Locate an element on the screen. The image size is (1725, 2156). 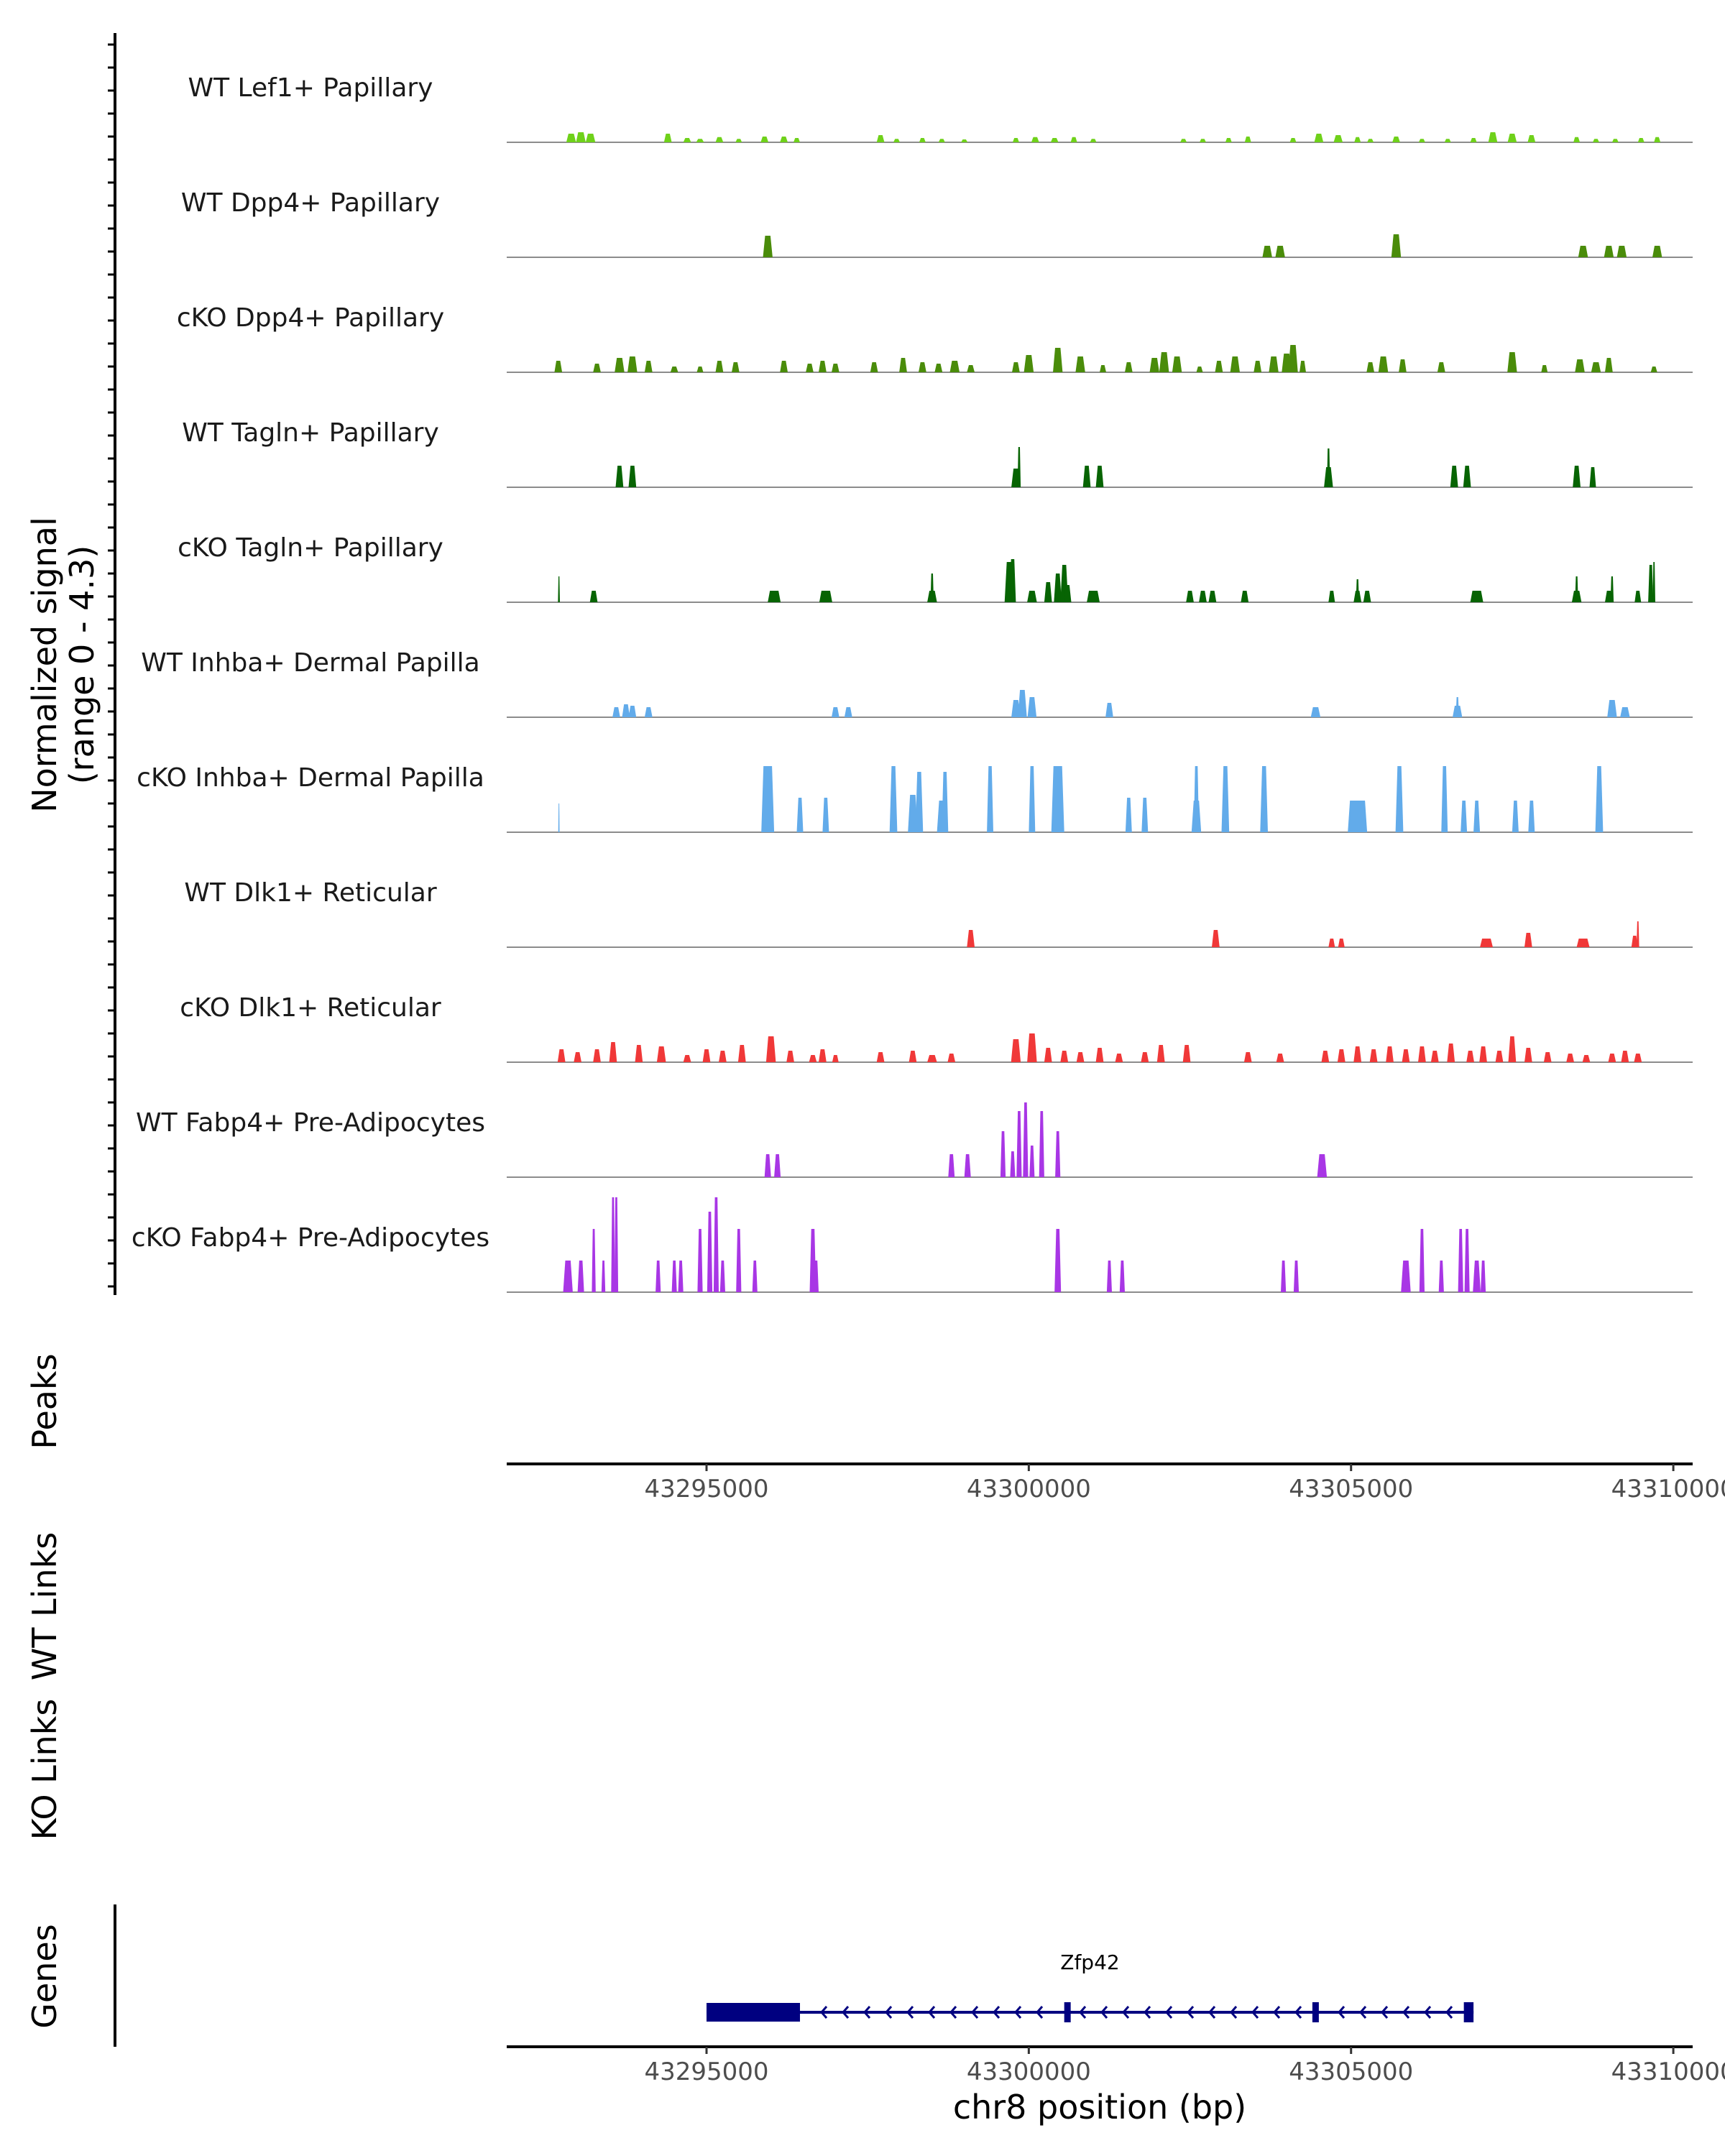
x-axis-title: chr8 position (bp) is located at coordinates (1099, 2107).